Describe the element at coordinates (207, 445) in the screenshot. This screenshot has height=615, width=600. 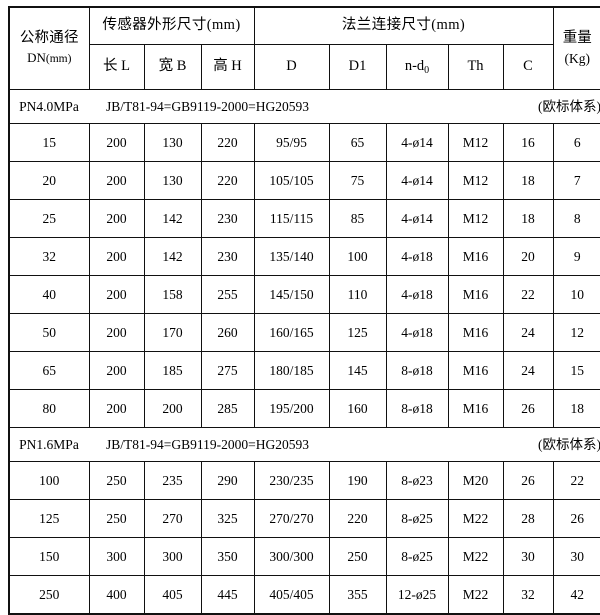
I see `section-standard-code: JB/T81-94=GB9119-2000=HG20593` at that location.